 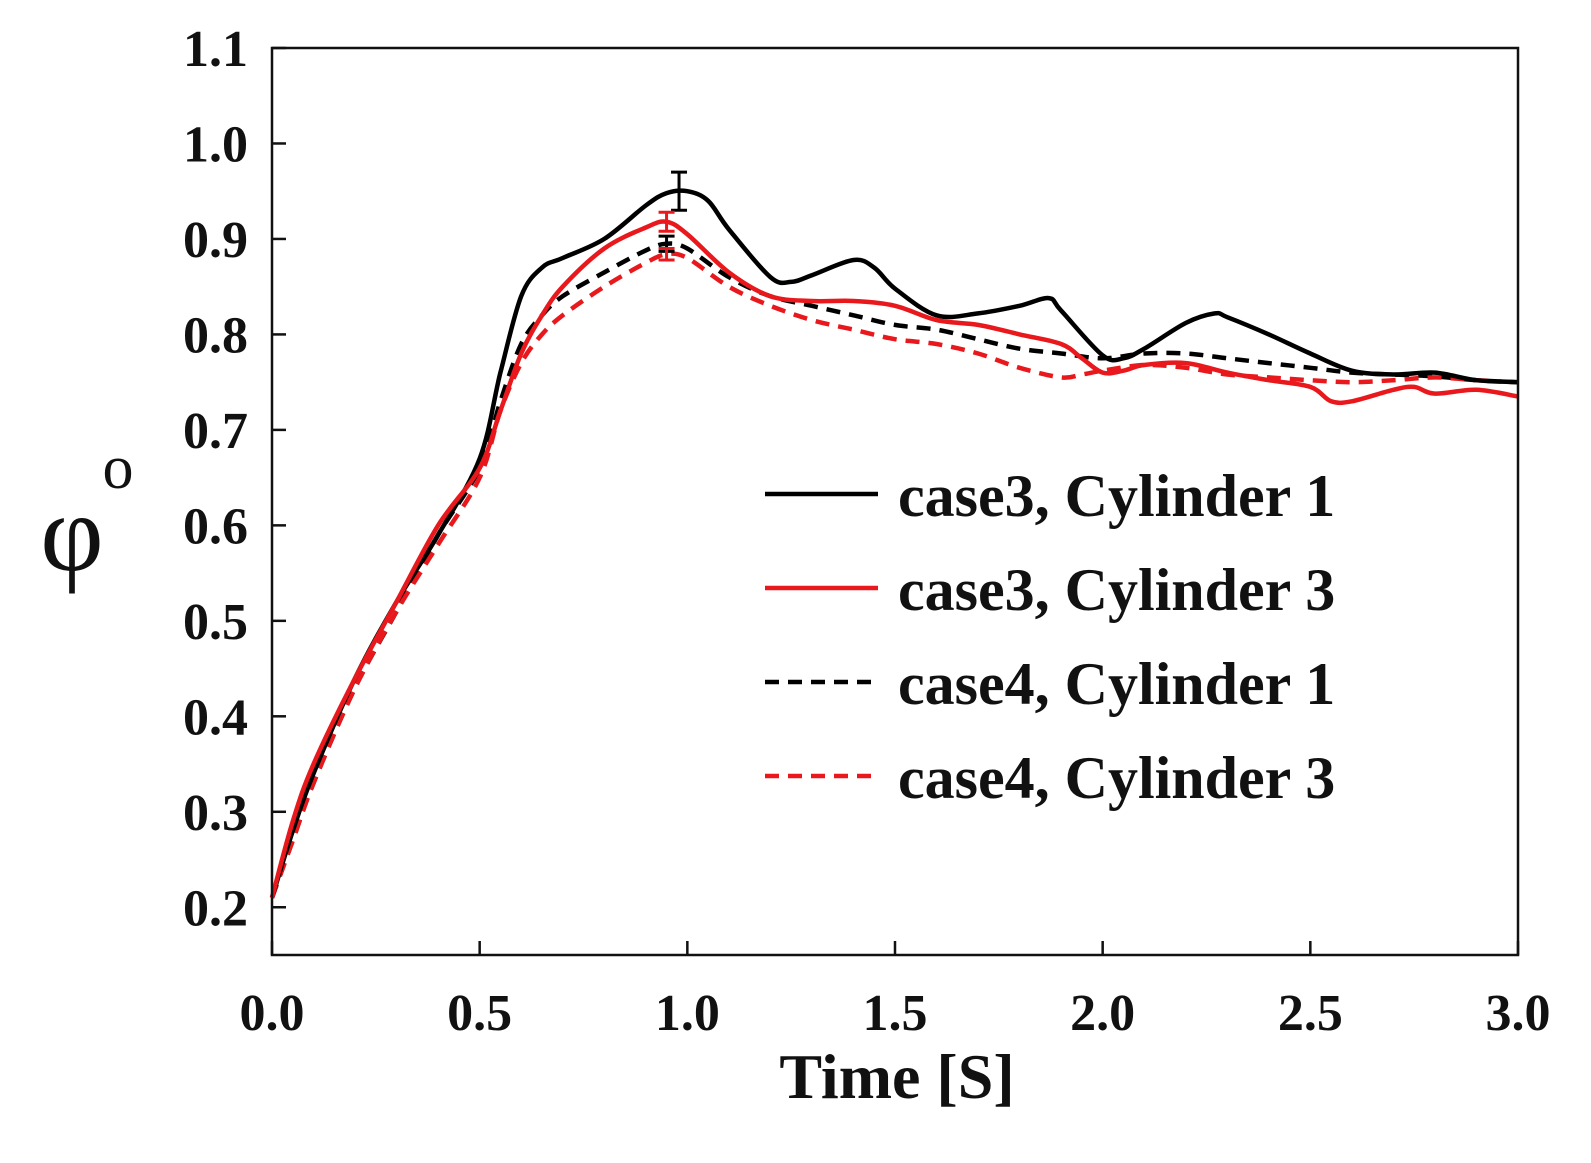 What do you see at coordinates (215, 49) in the screenshot?
I see `y-tick-label: 1.1` at bounding box center [215, 49].